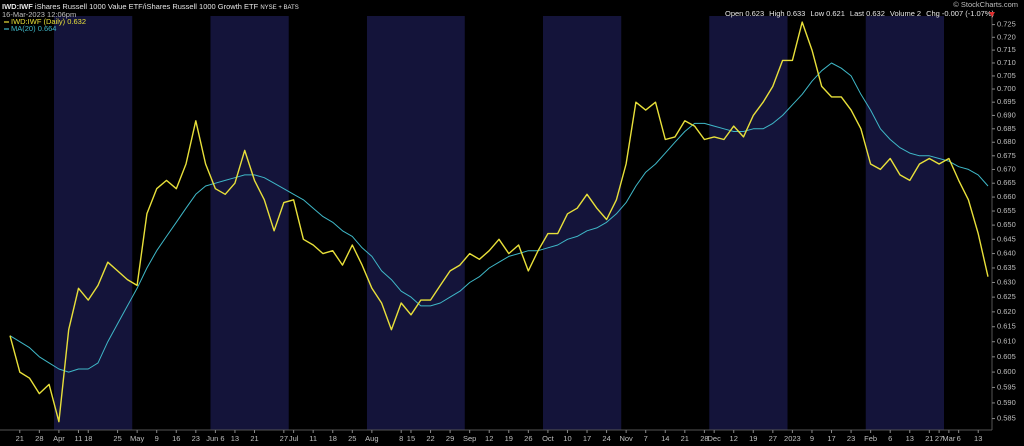 This screenshot has width=1024, height=446. Describe the element at coordinates (137, 438) in the screenshot. I see `x-tick-label: May` at that location.